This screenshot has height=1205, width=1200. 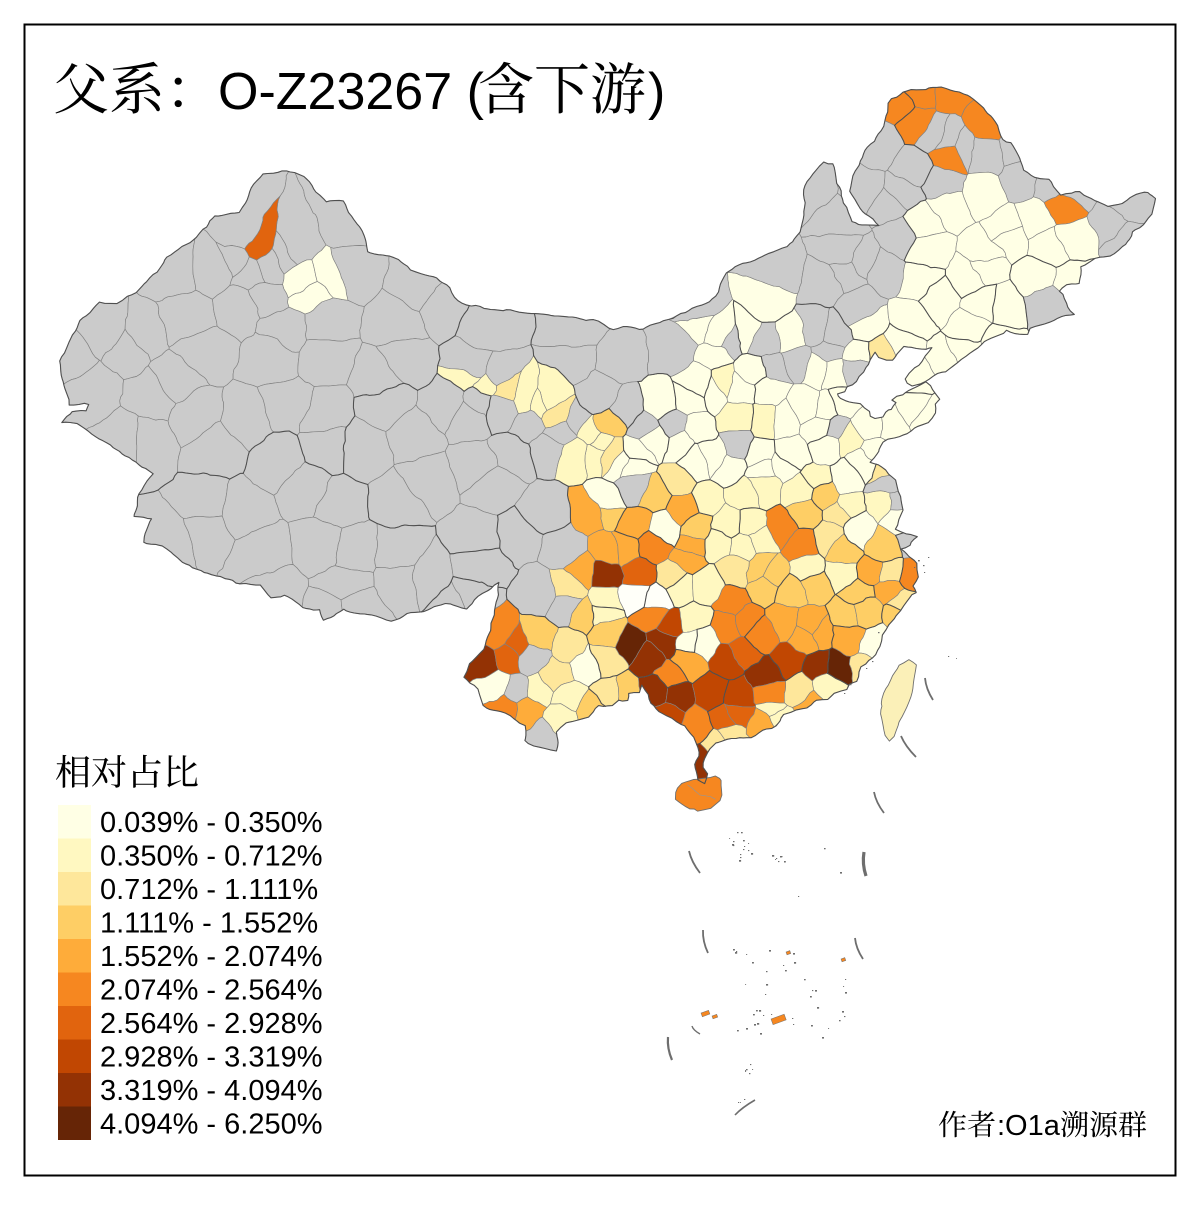 What do you see at coordinates (209, 924) in the screenshot?
I see `svg-text: 1.111% - 1.552%` at bounding box center [209, 924].